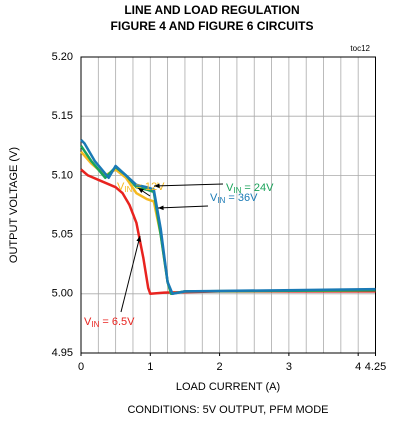 This screenshot has height=421, width=400. Describe the element at coordinates (212, 26) in the screenshot. I see `chart-title: FIGURE 4 AND FIGURE 6 CIRCUITS` at that location.